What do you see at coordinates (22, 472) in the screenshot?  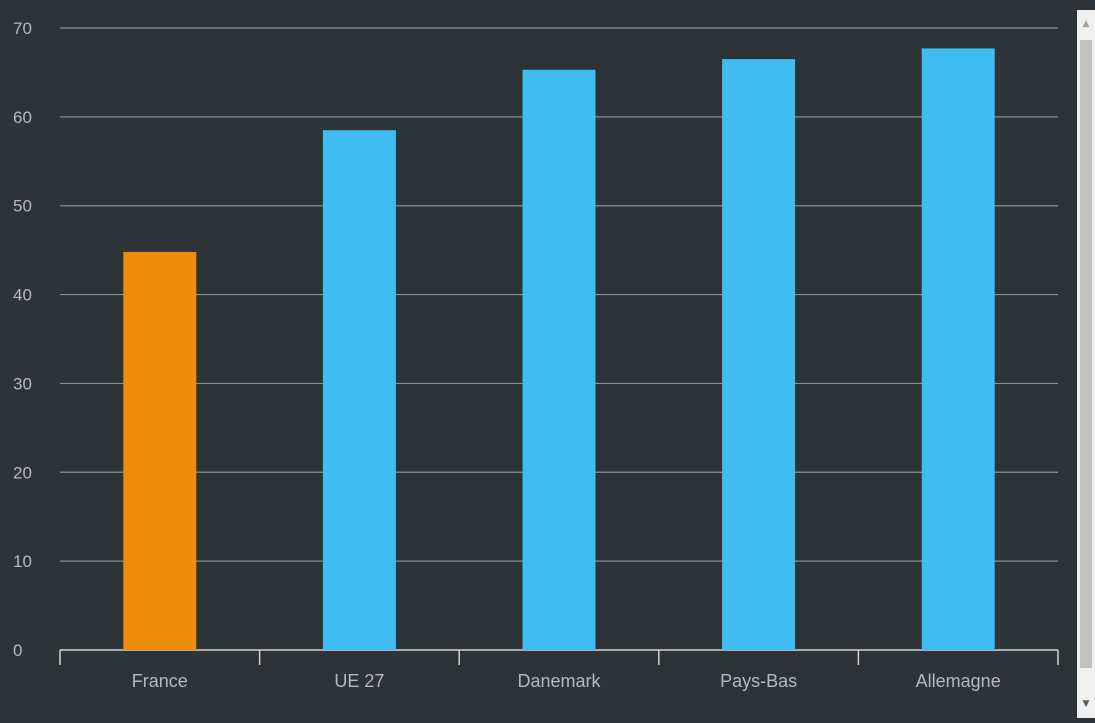 I see `y-tick-label: 20` at bounding box center [22, 472].